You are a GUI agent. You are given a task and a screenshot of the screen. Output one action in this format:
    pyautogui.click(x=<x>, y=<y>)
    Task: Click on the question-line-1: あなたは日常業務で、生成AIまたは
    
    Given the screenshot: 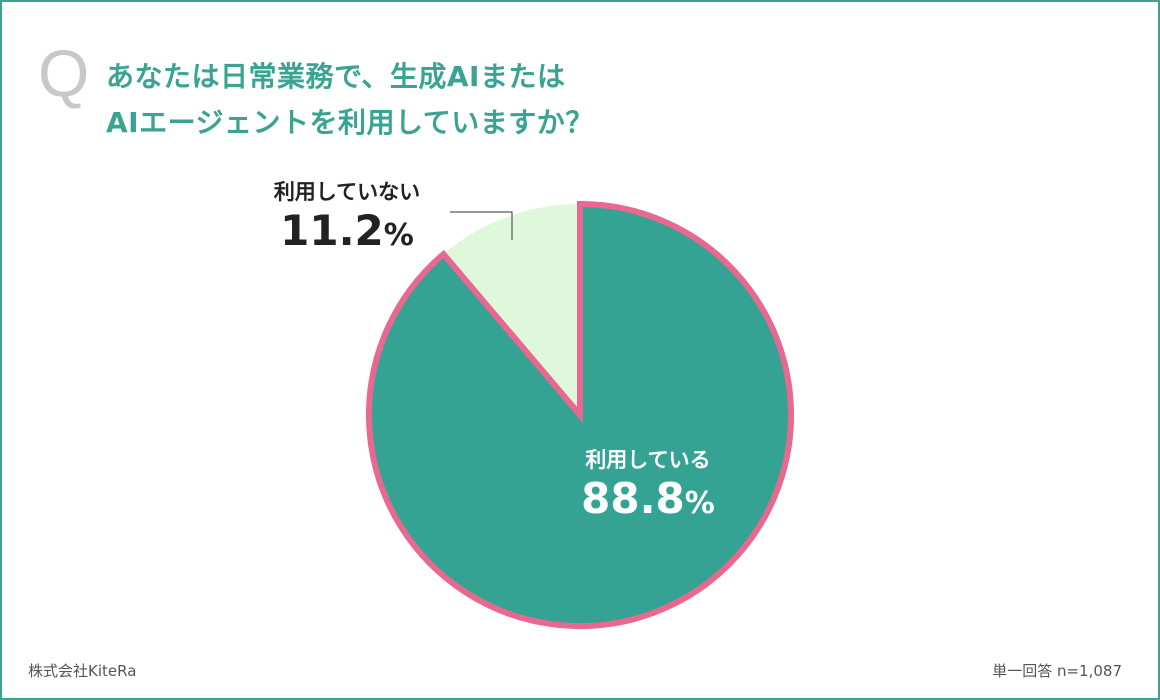 What is the action you would take?
    pyautogui.click(x=336, y=76)
    